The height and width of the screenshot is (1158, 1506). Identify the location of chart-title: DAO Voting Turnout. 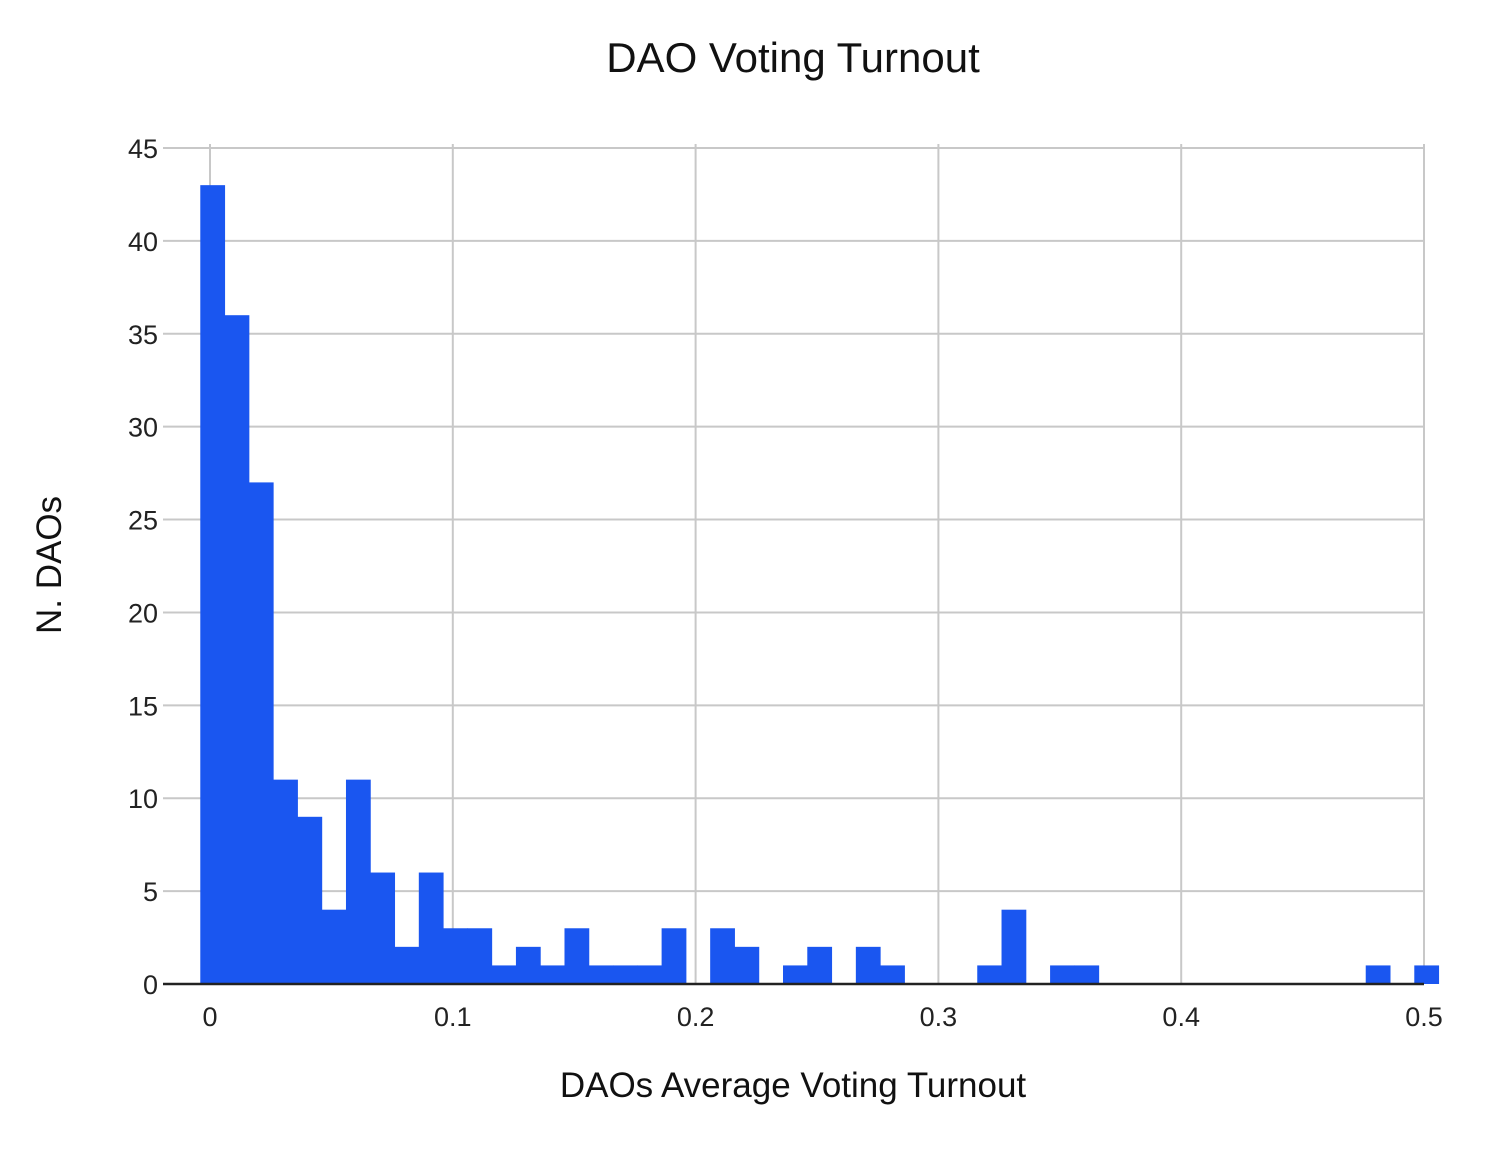
(793, 57).